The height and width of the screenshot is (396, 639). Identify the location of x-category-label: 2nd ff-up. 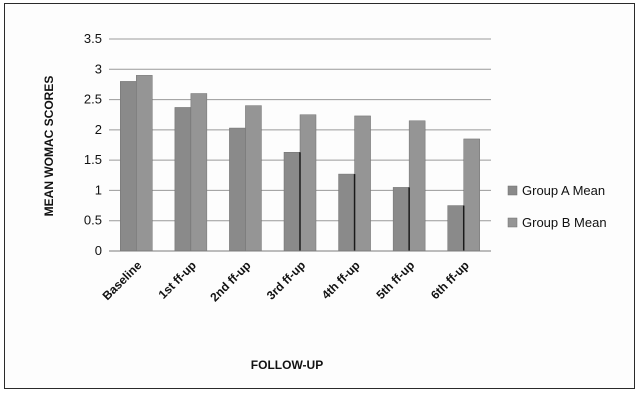
(230, 281).